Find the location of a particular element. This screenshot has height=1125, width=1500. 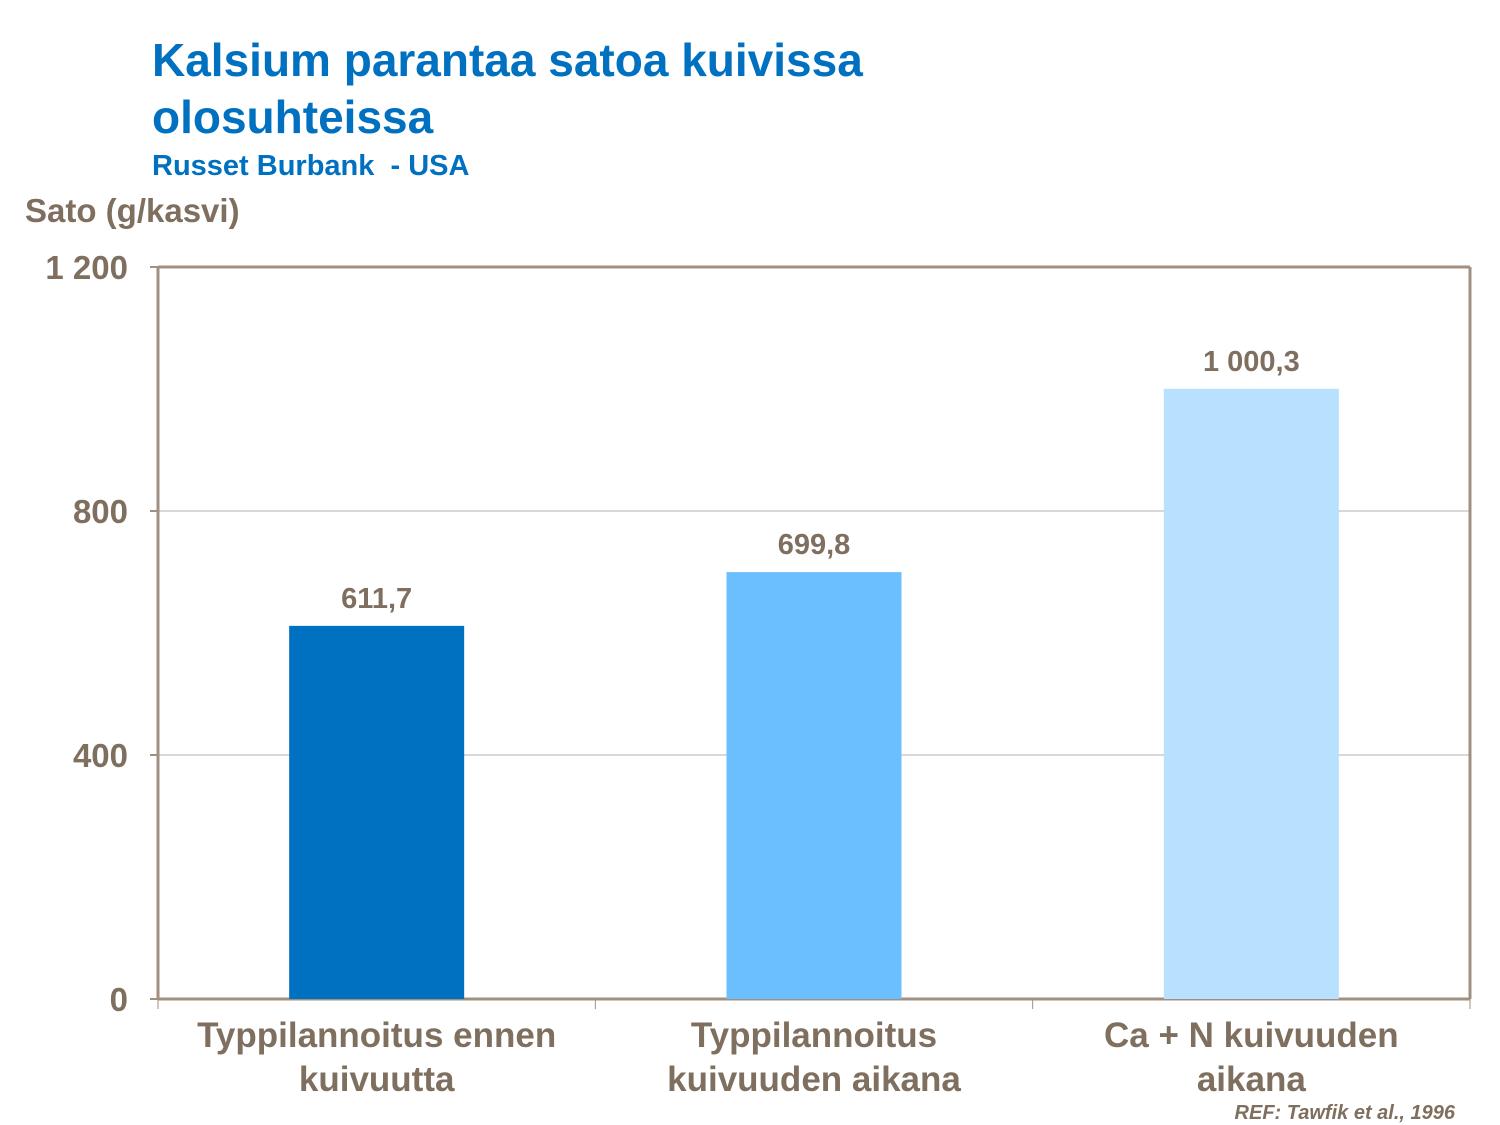

y-tick-label: 1 200 is located at coordinates (86, 267).